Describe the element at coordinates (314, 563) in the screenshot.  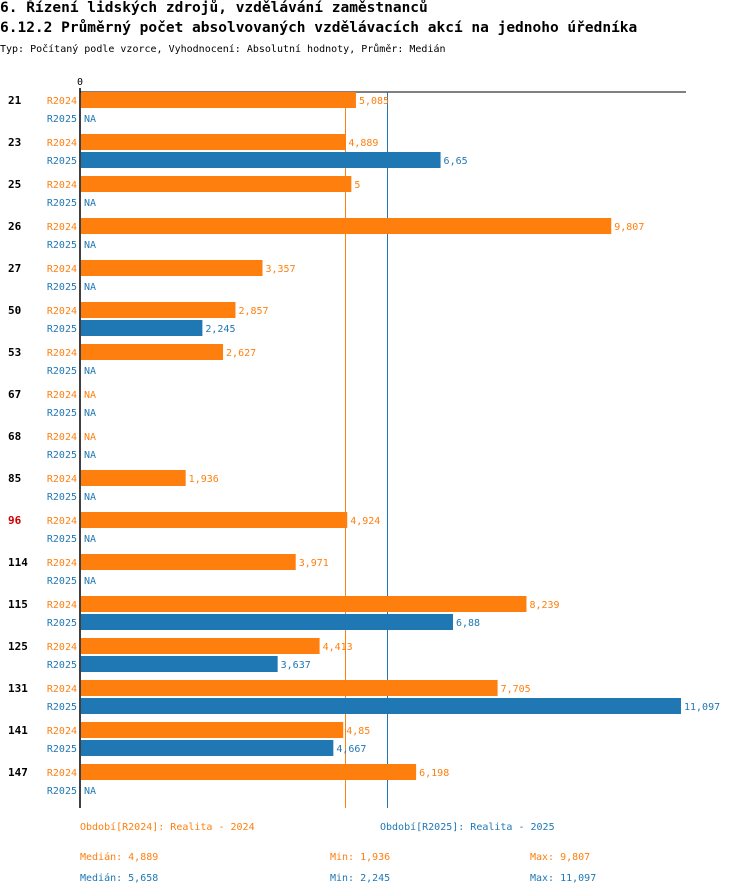
I see `data-label: 3,971` at that location.